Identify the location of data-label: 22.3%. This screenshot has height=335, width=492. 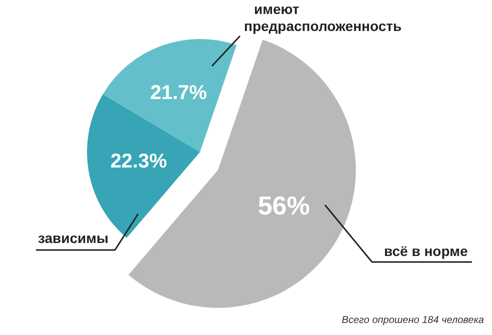
(139, 161).